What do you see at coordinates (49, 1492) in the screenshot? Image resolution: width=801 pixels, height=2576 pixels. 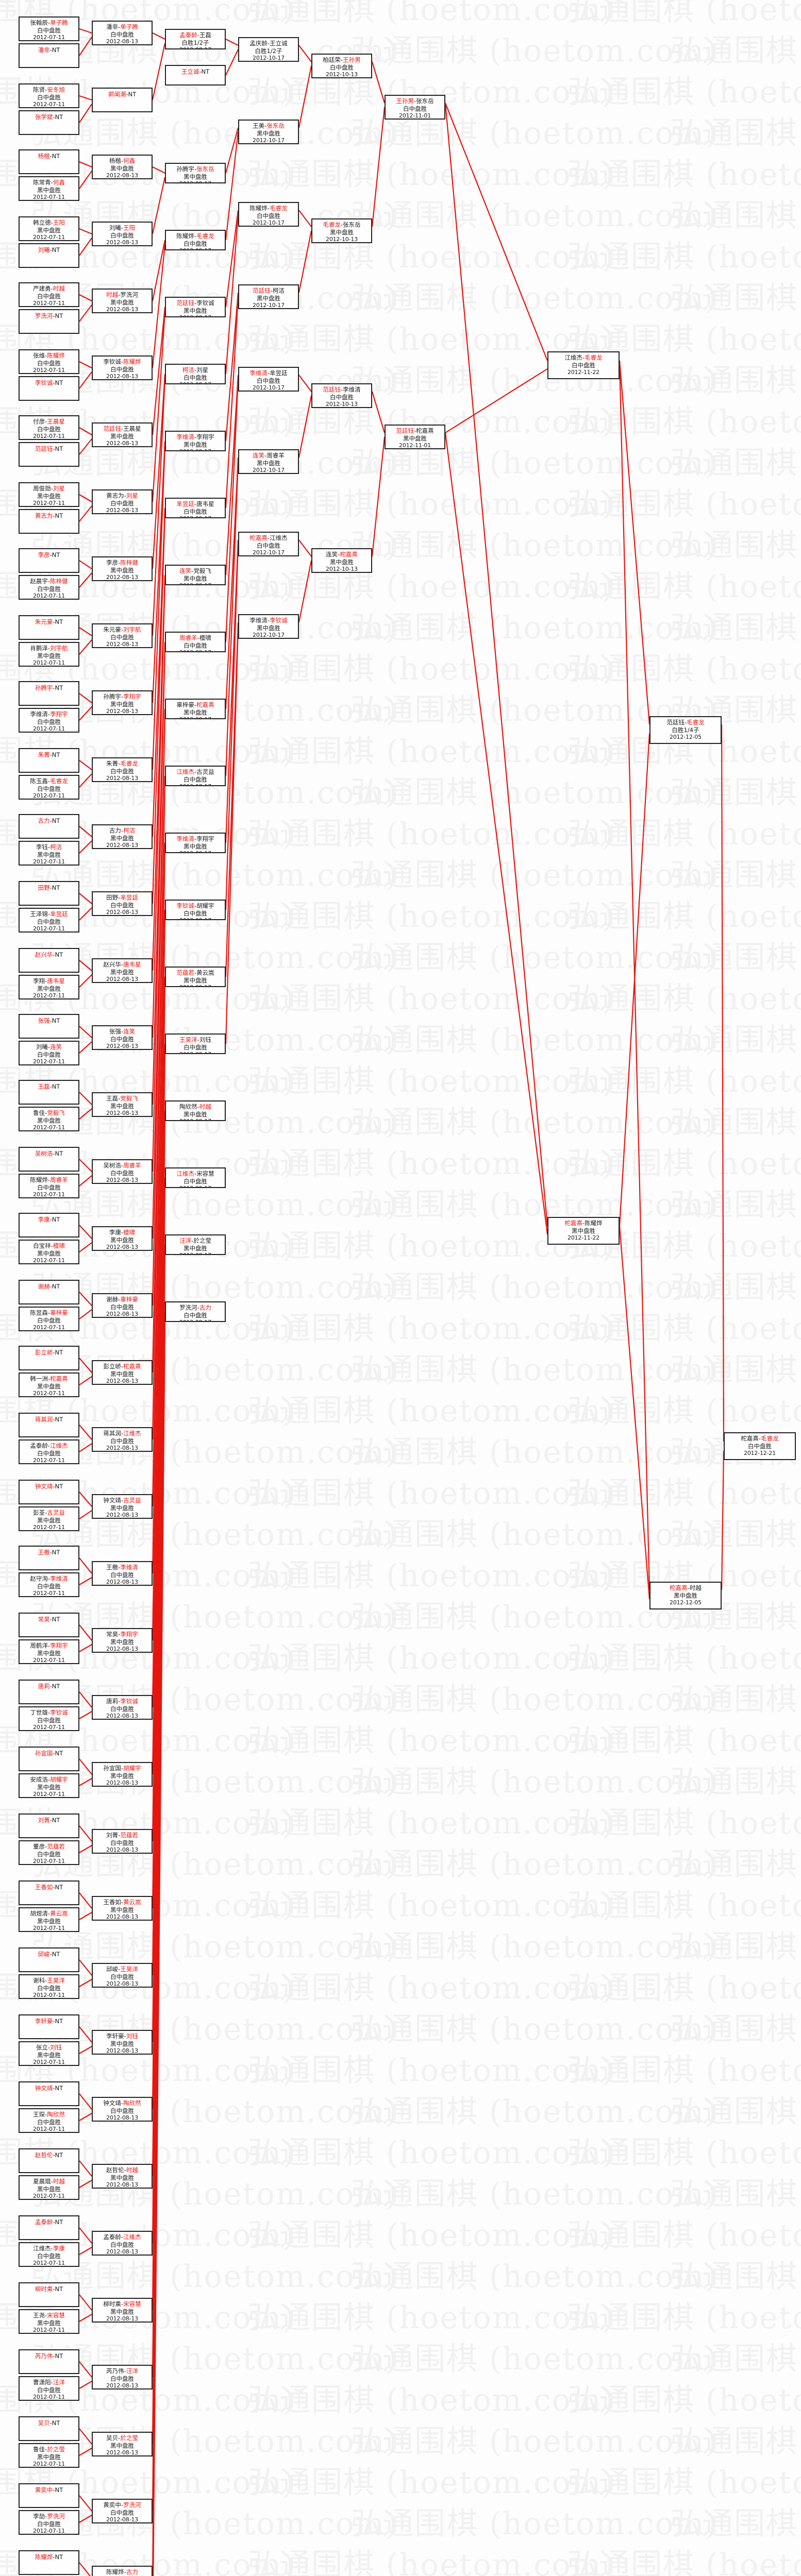 I see `match-node: 钟文靖-NT` at bounding box center [49, 1492].